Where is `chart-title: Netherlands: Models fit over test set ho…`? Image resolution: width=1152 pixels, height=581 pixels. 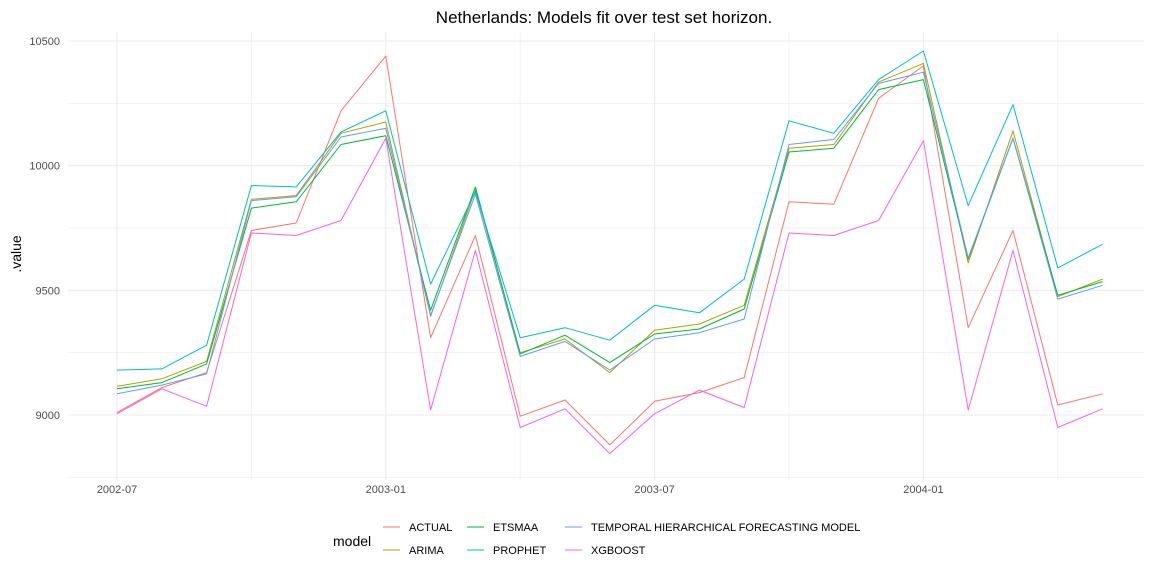 chart-title: Netherlands: Models fit over test set ho… is located at coordinates (604, 17).